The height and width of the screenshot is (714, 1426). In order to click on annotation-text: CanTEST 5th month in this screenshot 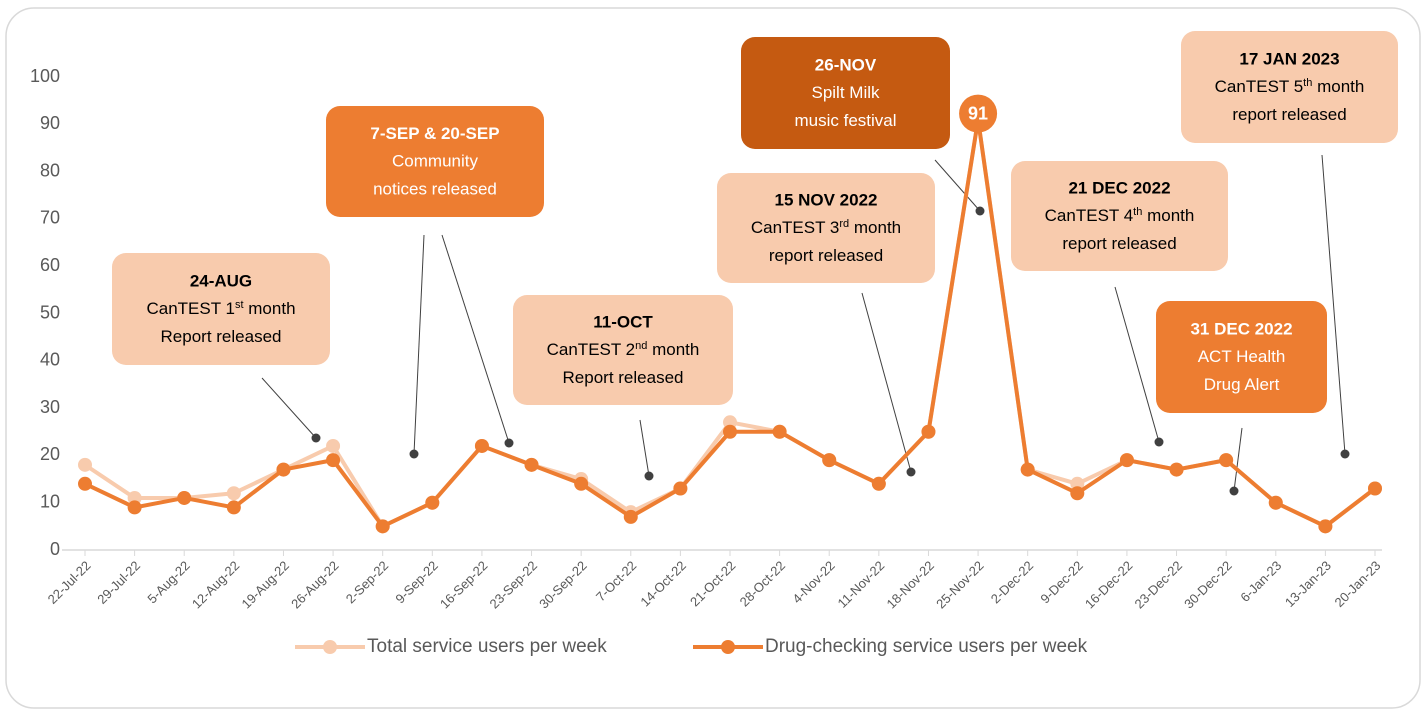, I will do `click(1290, 87)`.